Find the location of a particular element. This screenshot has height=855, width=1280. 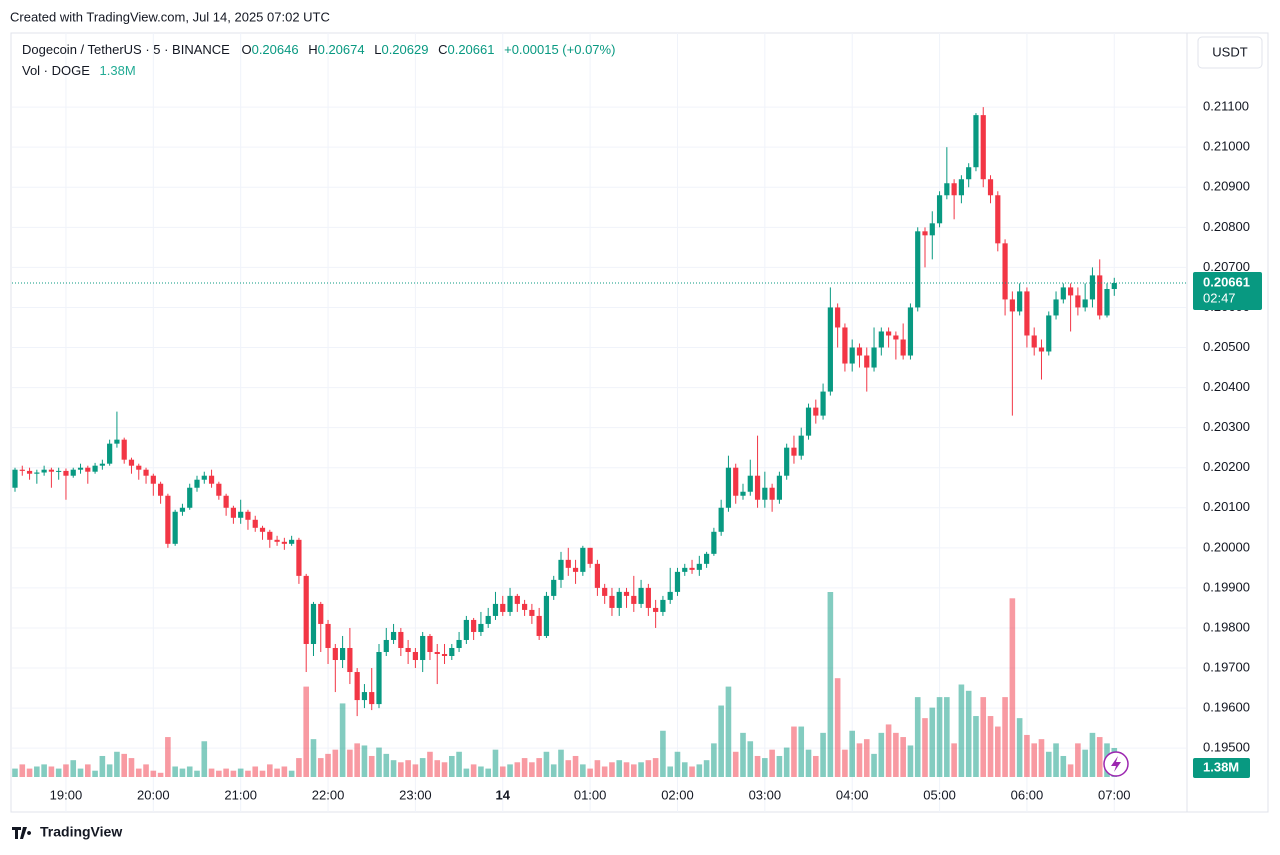

countdown: 02:47 is located at coordinates (1219, 297).